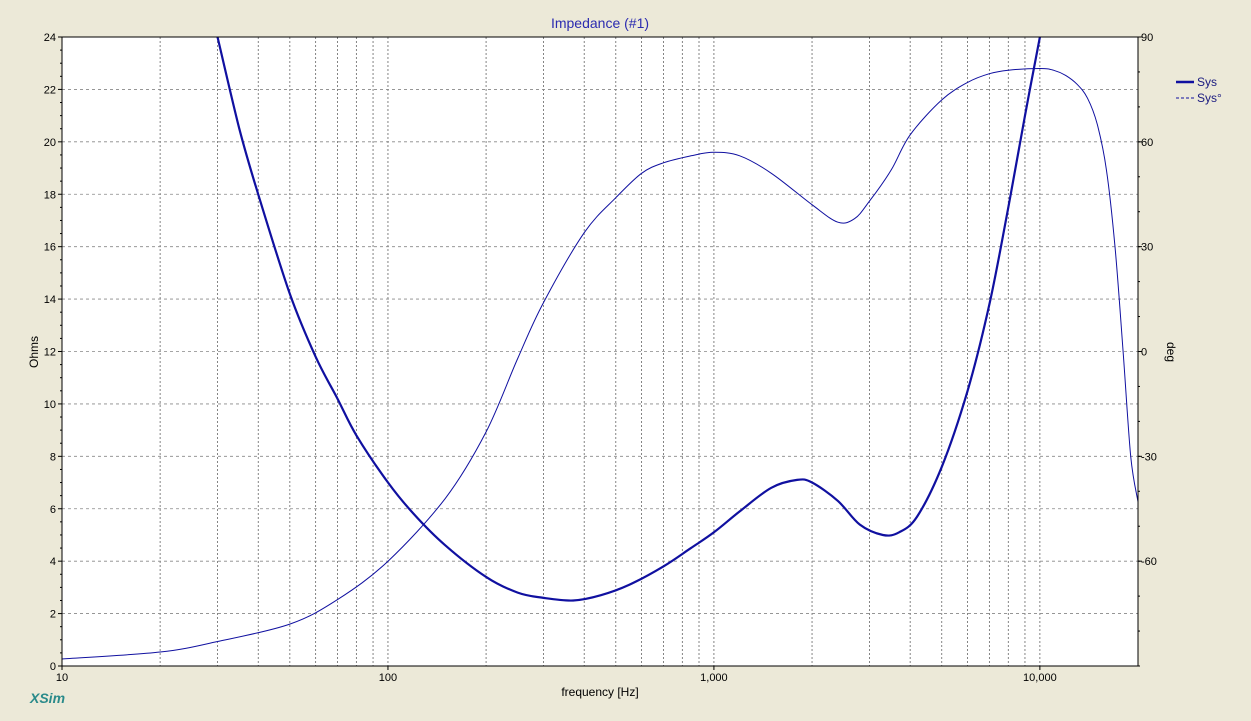  What do you see at coordinates (388, 678) in the screenshot?
I see `x-tick-label: 100` at bounding box center [388, 678].